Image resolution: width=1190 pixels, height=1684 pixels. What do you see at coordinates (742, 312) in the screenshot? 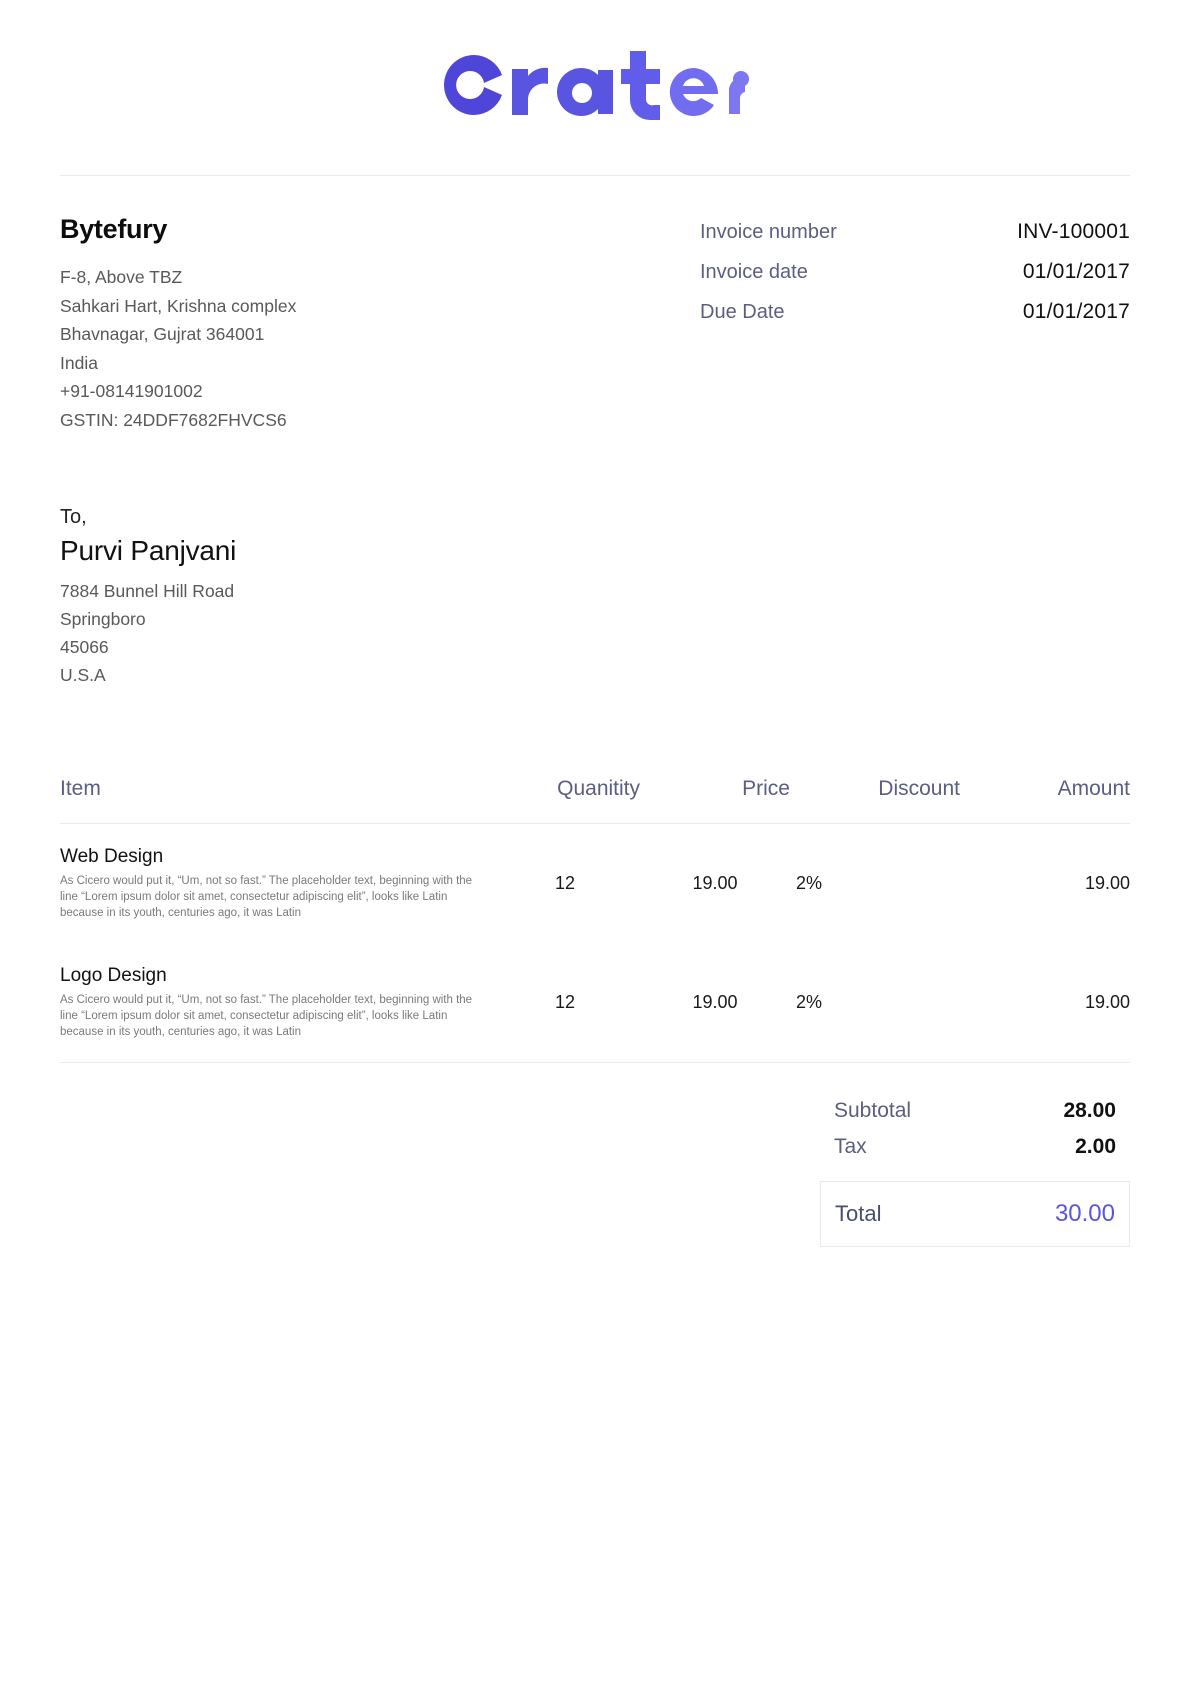
I see `due-date-label: Due Date` at bounding box center [742, 312].